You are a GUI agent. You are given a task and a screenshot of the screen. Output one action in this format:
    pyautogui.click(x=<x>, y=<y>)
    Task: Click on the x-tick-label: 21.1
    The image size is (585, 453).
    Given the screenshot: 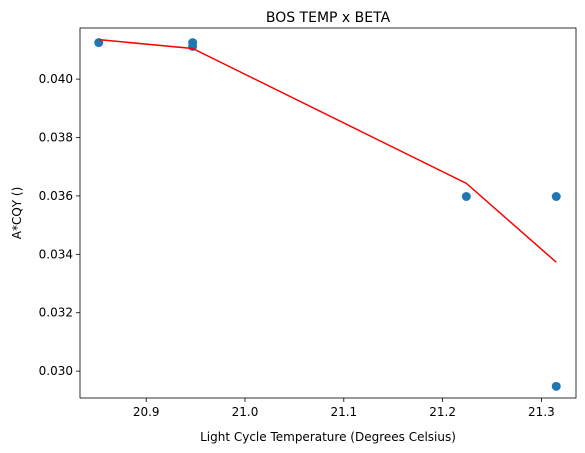 What is the action you would take?
    pyautogui.click(x=343, y=412)
    